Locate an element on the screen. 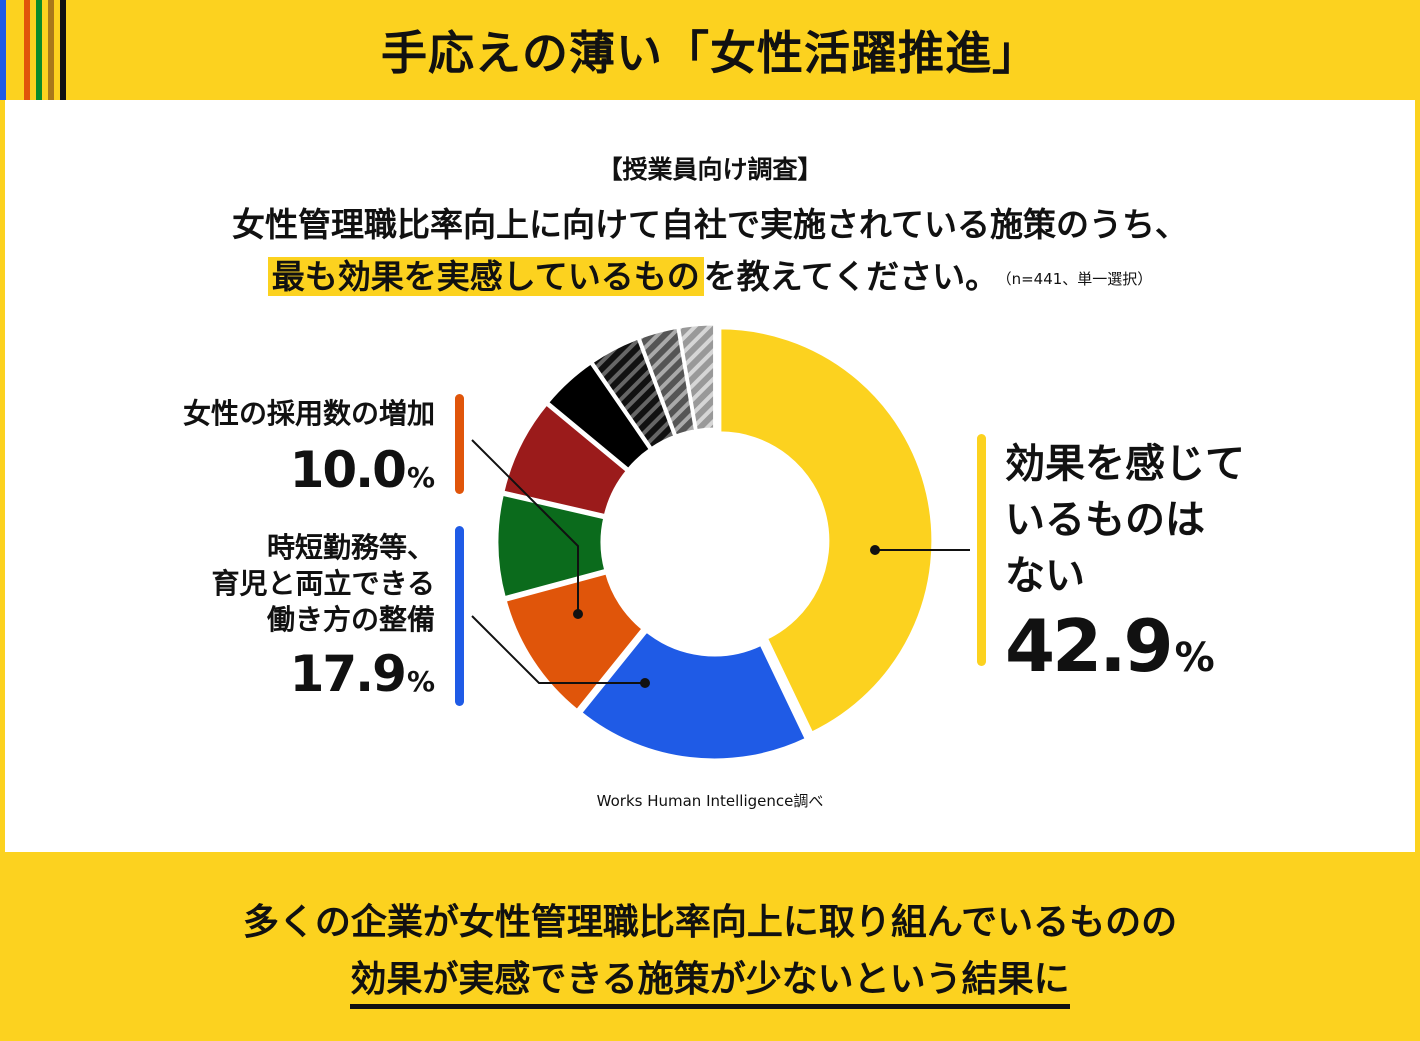  conclusion-line-2: 効果が実感できる施策が少ないという結果に is located at coordinates (710, 979).